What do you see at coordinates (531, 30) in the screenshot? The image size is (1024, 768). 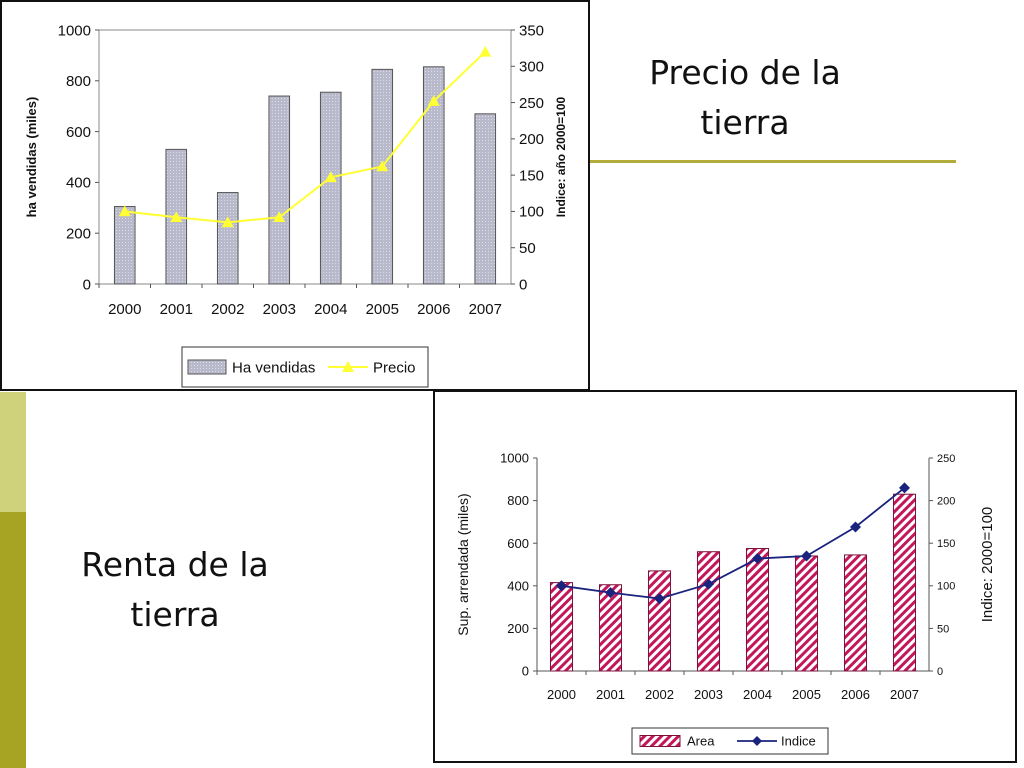 I see `y2-tick-label: 350` at bounding box center [531, 30].